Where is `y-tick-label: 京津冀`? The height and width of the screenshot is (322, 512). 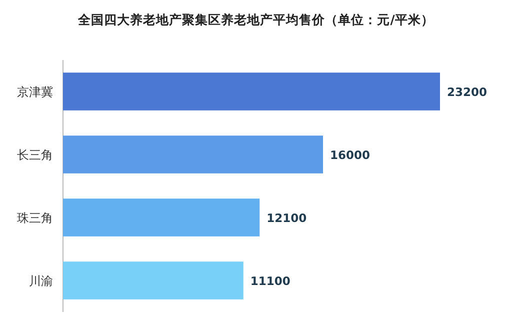 y-tick-label: 京津冀 is located at coordinates (35, 92).